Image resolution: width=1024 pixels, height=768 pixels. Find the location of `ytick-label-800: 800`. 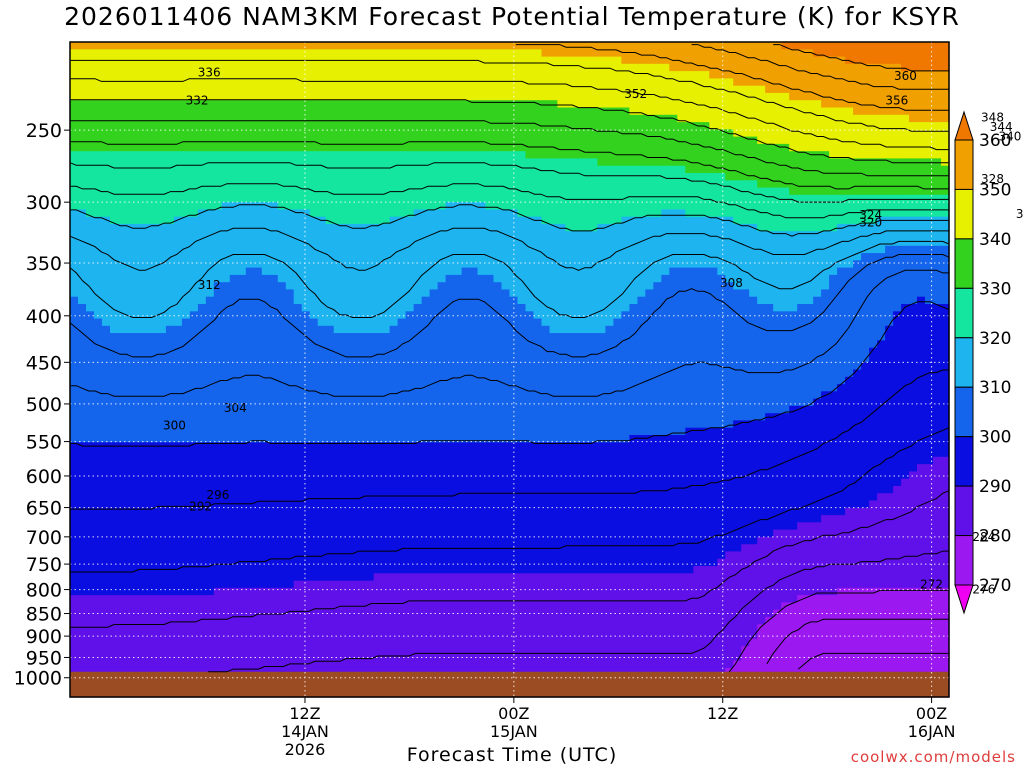

ytick-label-800: 800 is located at coordinates (44, 591).